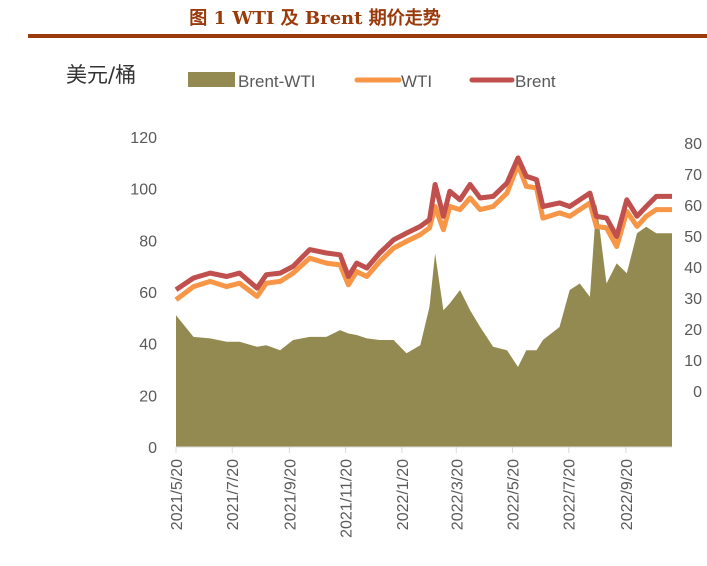 The height and width of the screenshot is (566, 707). Describe the element at coordinates (347, 498) in the screenshot. I see `x-tick-label: 2021/11/20` at that location.